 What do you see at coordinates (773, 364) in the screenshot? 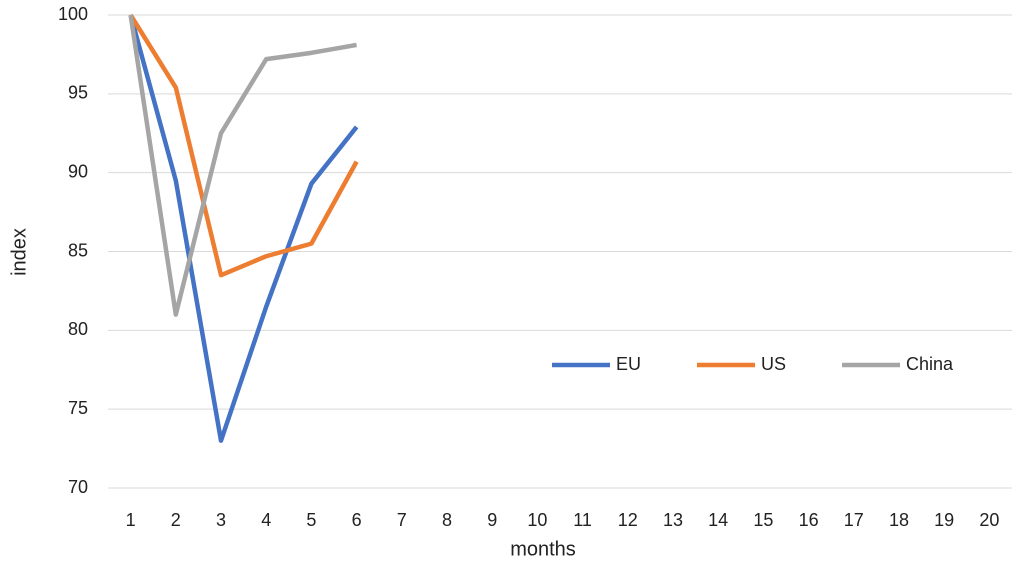
I see `legend-label: US` at bounding box center [773, 364].